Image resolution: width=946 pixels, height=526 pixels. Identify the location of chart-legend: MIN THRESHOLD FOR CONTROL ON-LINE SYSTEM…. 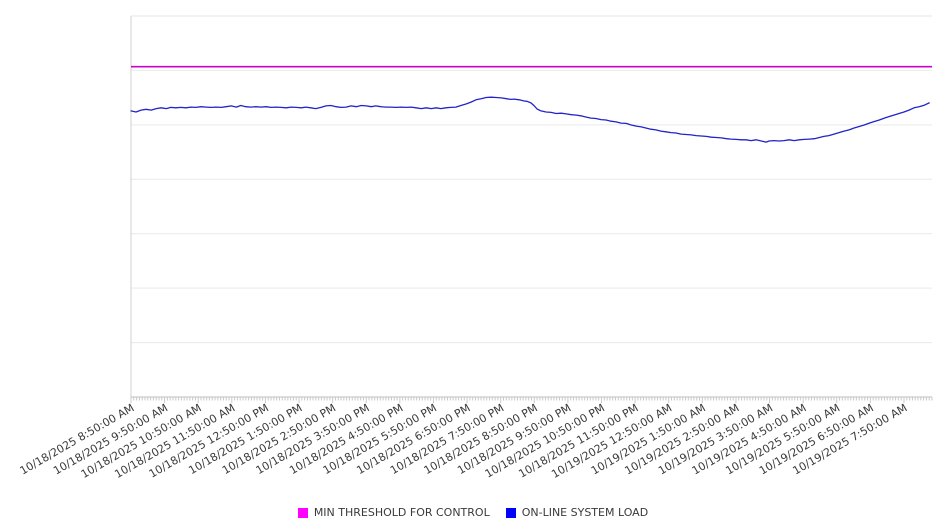
(473, 512).